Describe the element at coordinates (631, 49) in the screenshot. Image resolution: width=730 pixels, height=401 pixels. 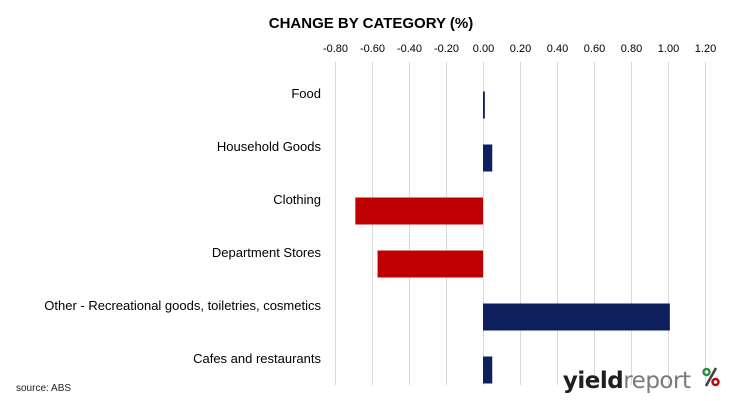
I see `x-tick-label: 0.80` at that location.